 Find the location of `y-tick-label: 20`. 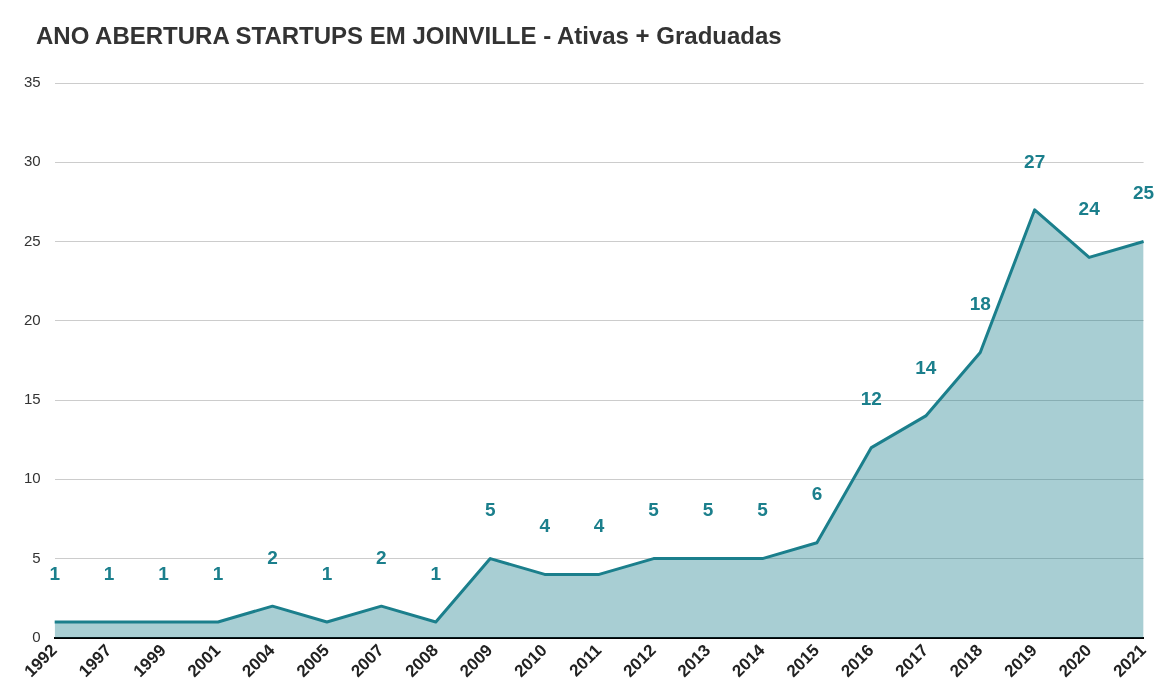

y-tick-label: 20 is located at coordinates (32, 319).